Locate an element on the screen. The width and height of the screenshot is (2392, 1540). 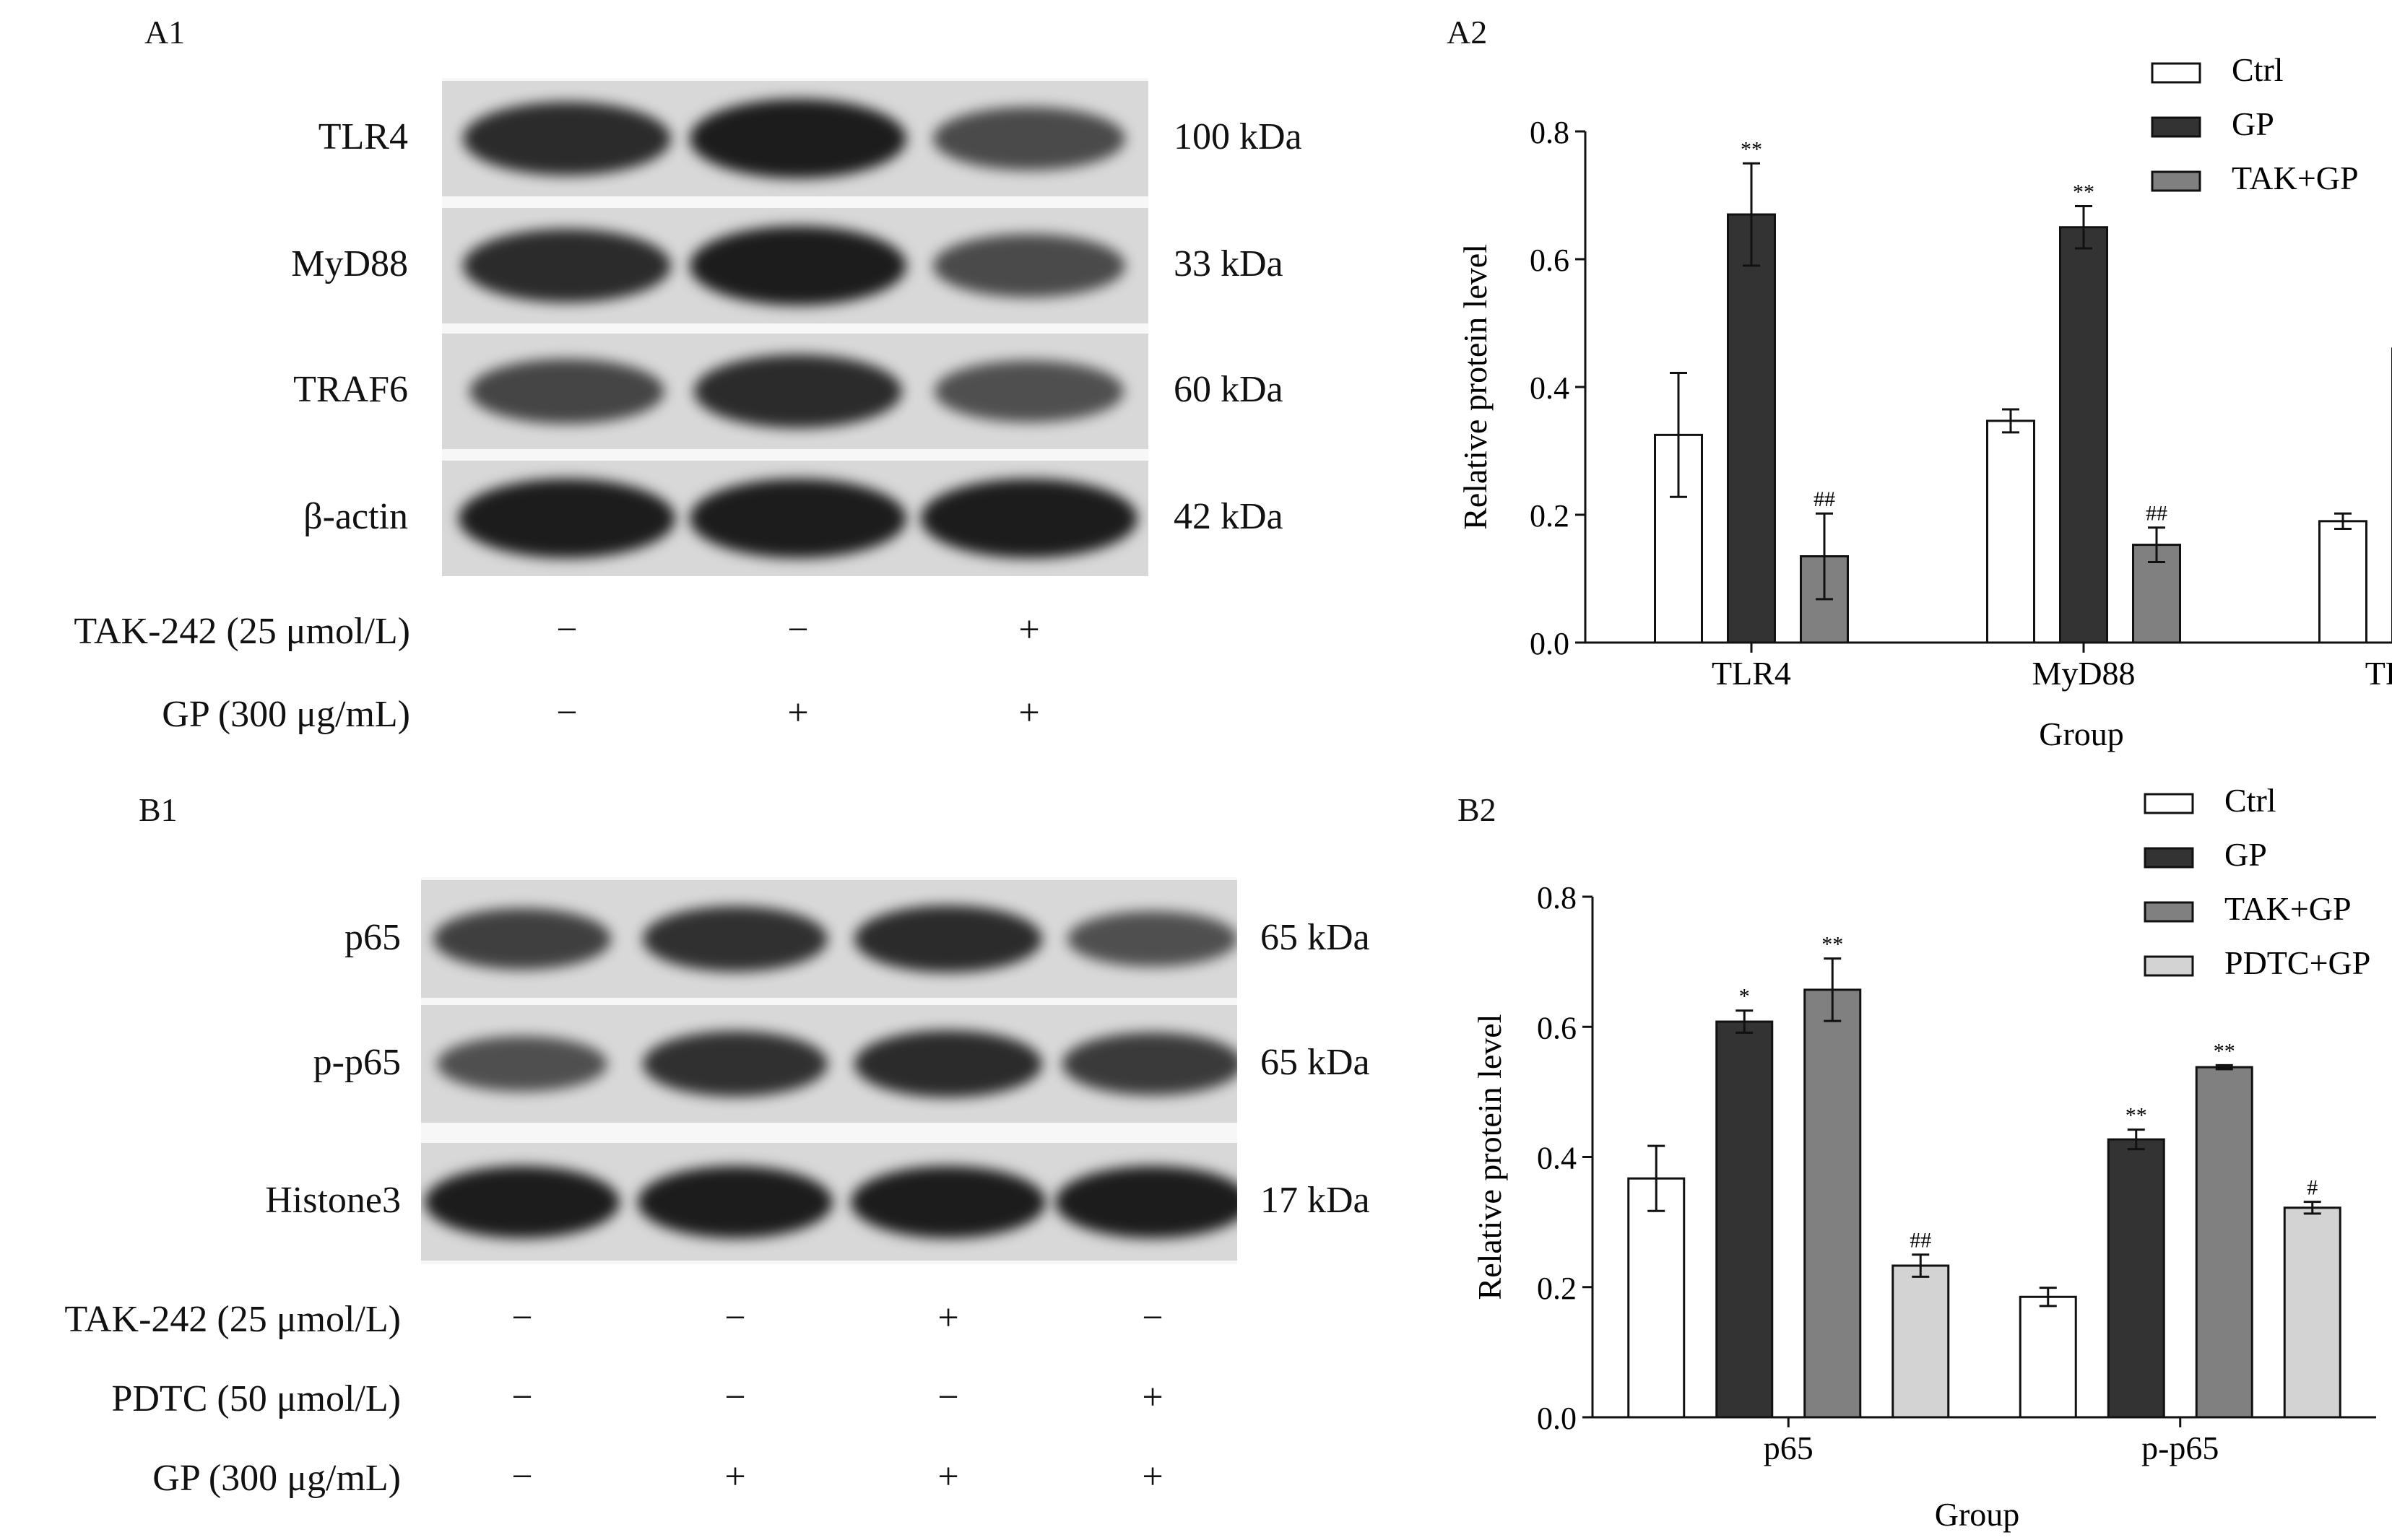
significance-mark: # is located at coordinates (2312, 1188).